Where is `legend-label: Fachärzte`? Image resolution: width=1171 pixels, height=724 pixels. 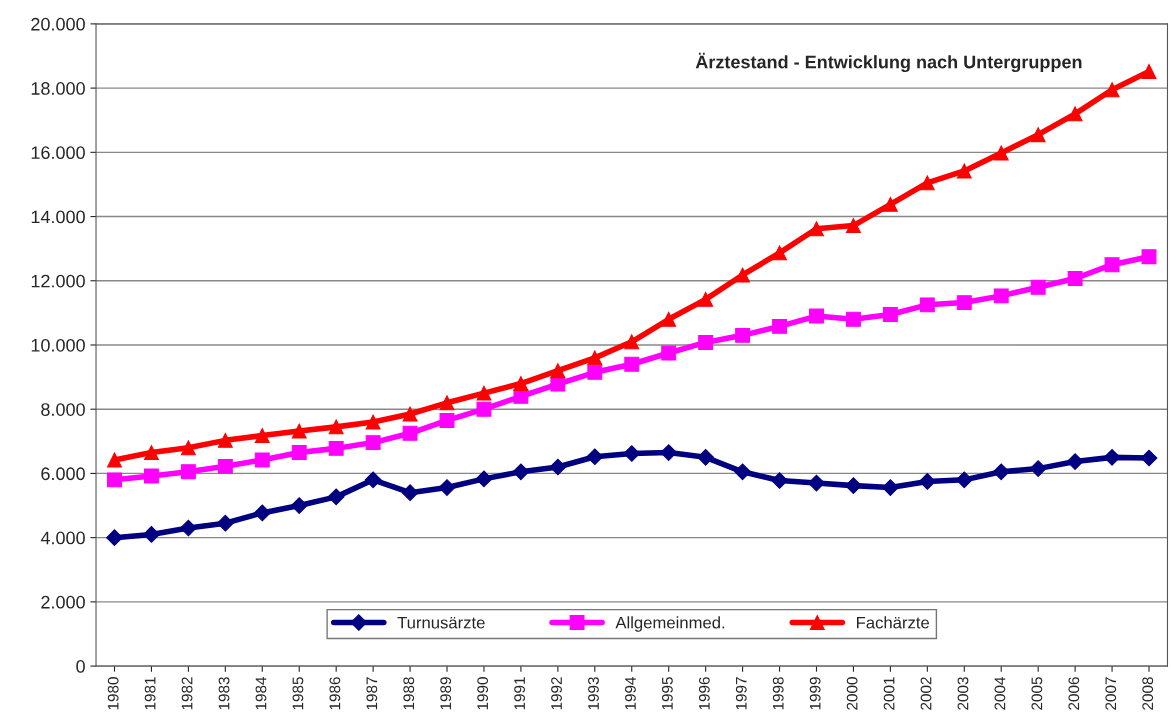 legend-label: Fachärzte is located at coordinates (893, 622).